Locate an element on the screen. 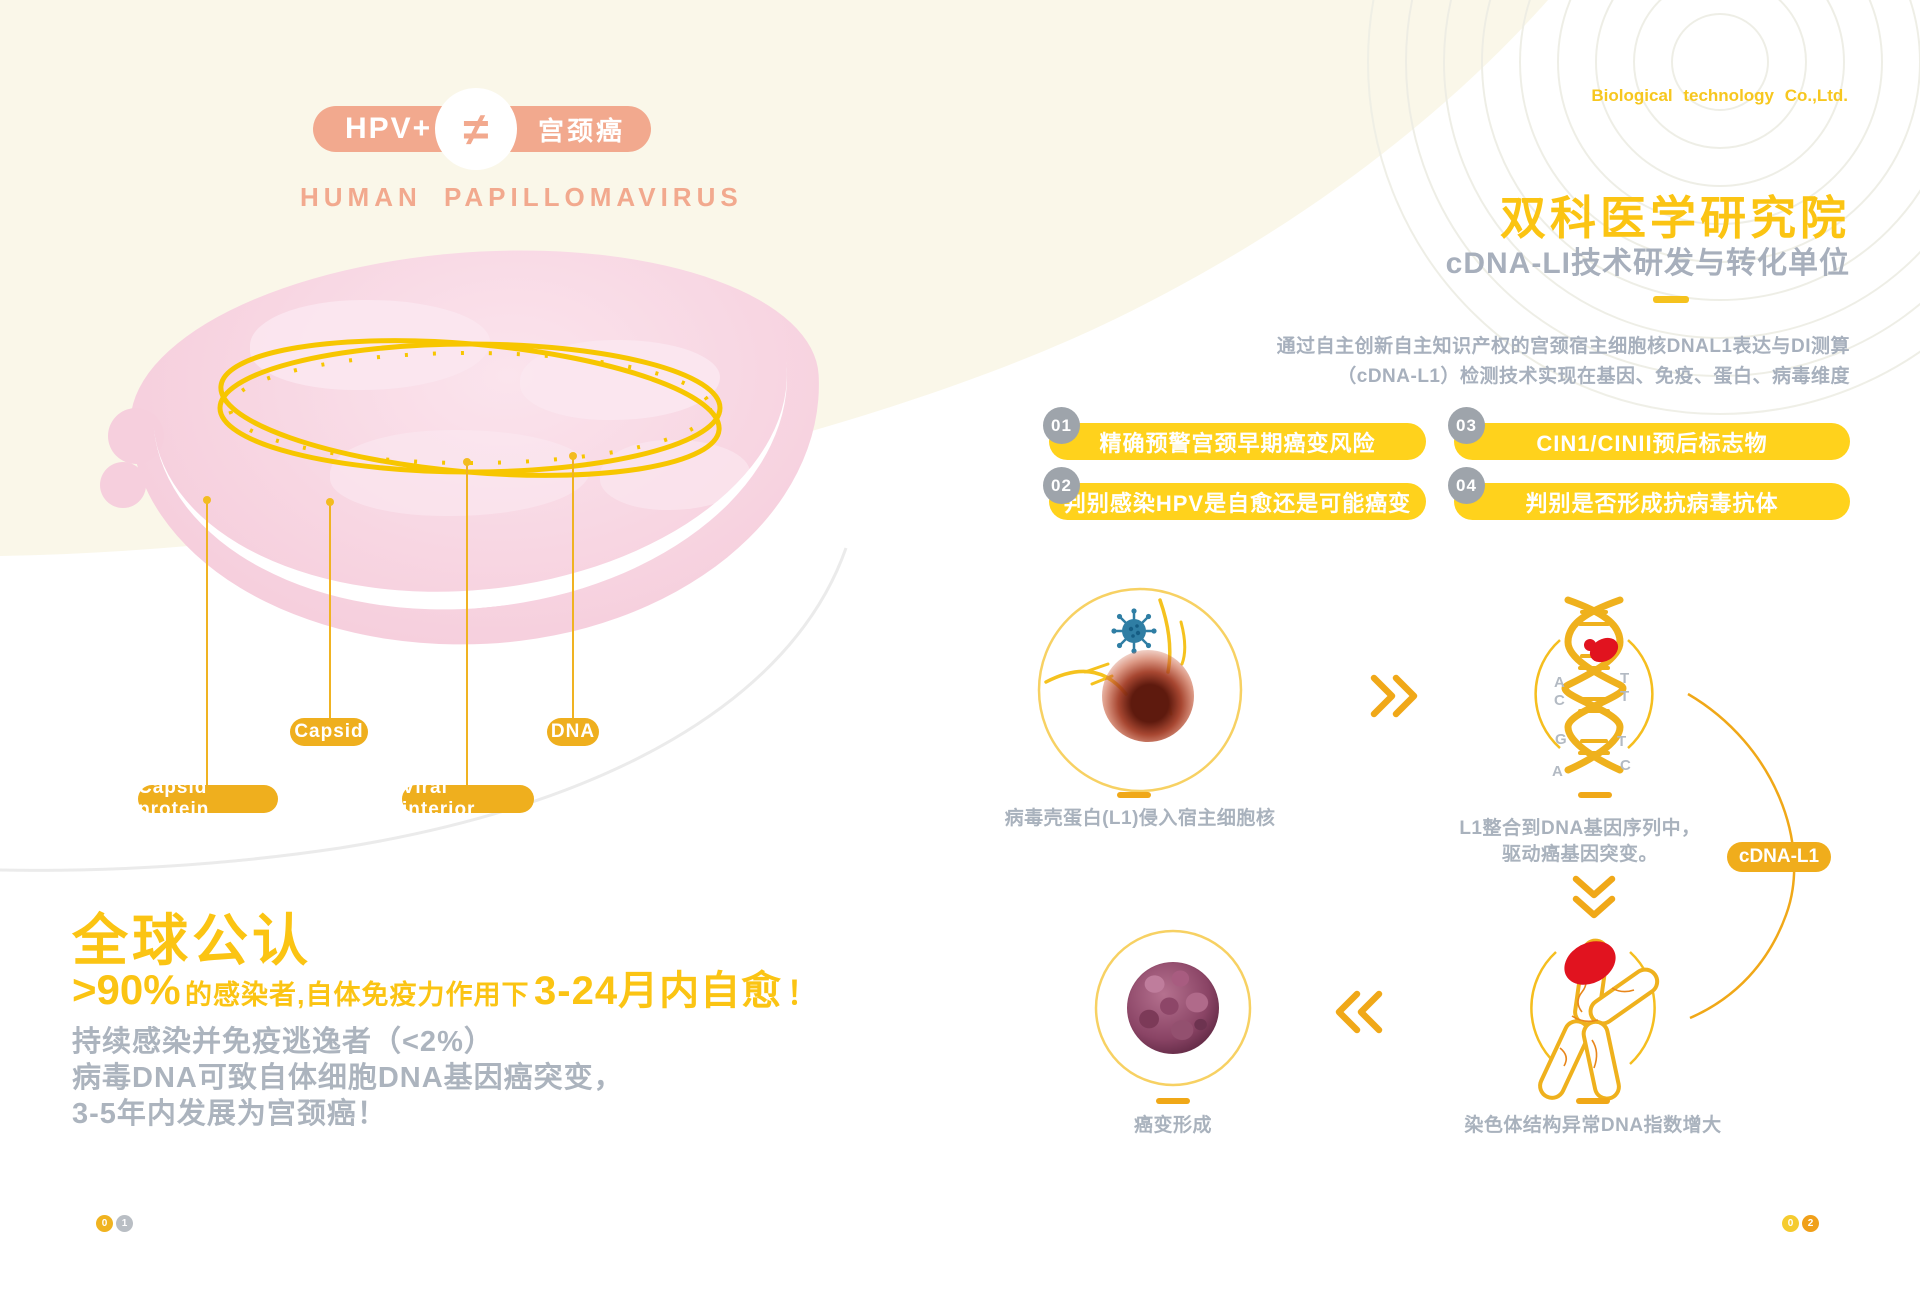 This screenshot has width=1920, height=1303. not-equal-glyph: ≠ is located at coordinates (476, 129).